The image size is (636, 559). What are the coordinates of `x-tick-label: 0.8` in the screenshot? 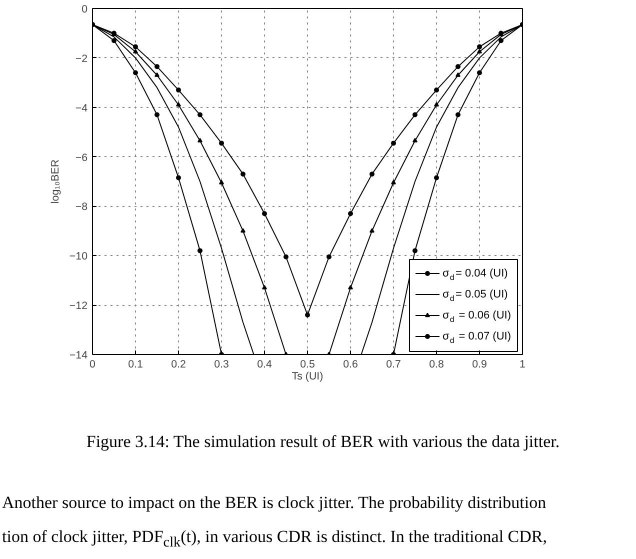 It's located at (436, 364).